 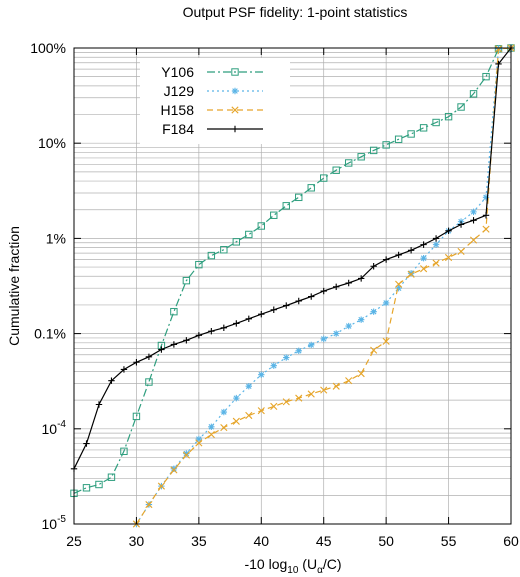 What do you see at coordinates (511, 541) in the screenshot?
I see `x-tick-label: 60` at bounding box center [511, 541].